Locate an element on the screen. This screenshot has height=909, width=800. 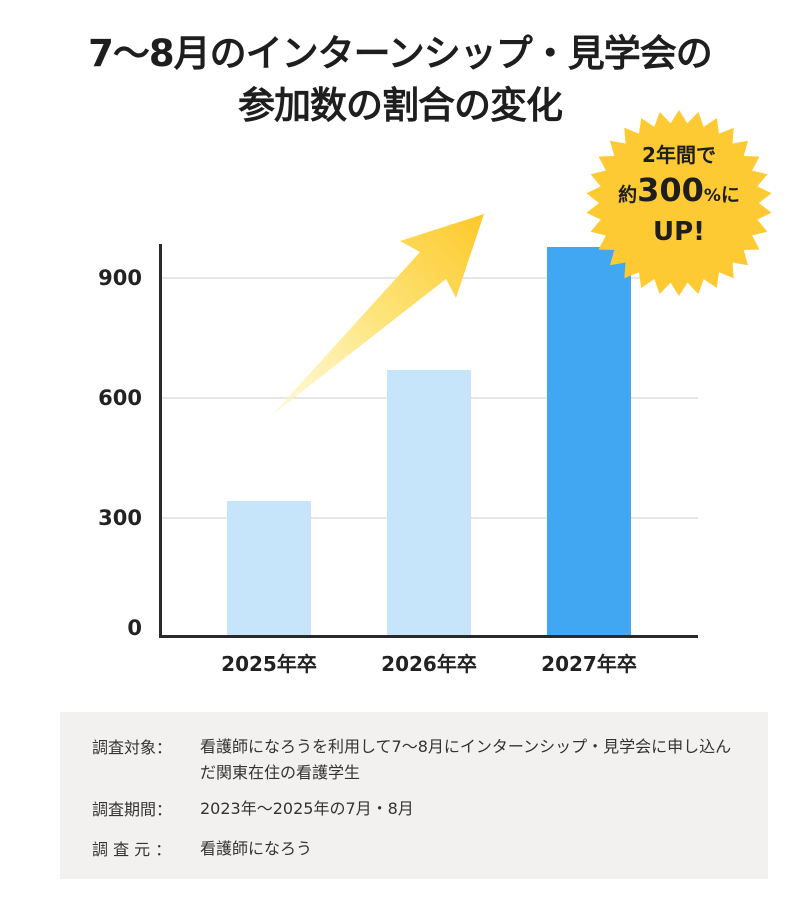
y-tick-900: 900 is located at coordinates (120, 278).